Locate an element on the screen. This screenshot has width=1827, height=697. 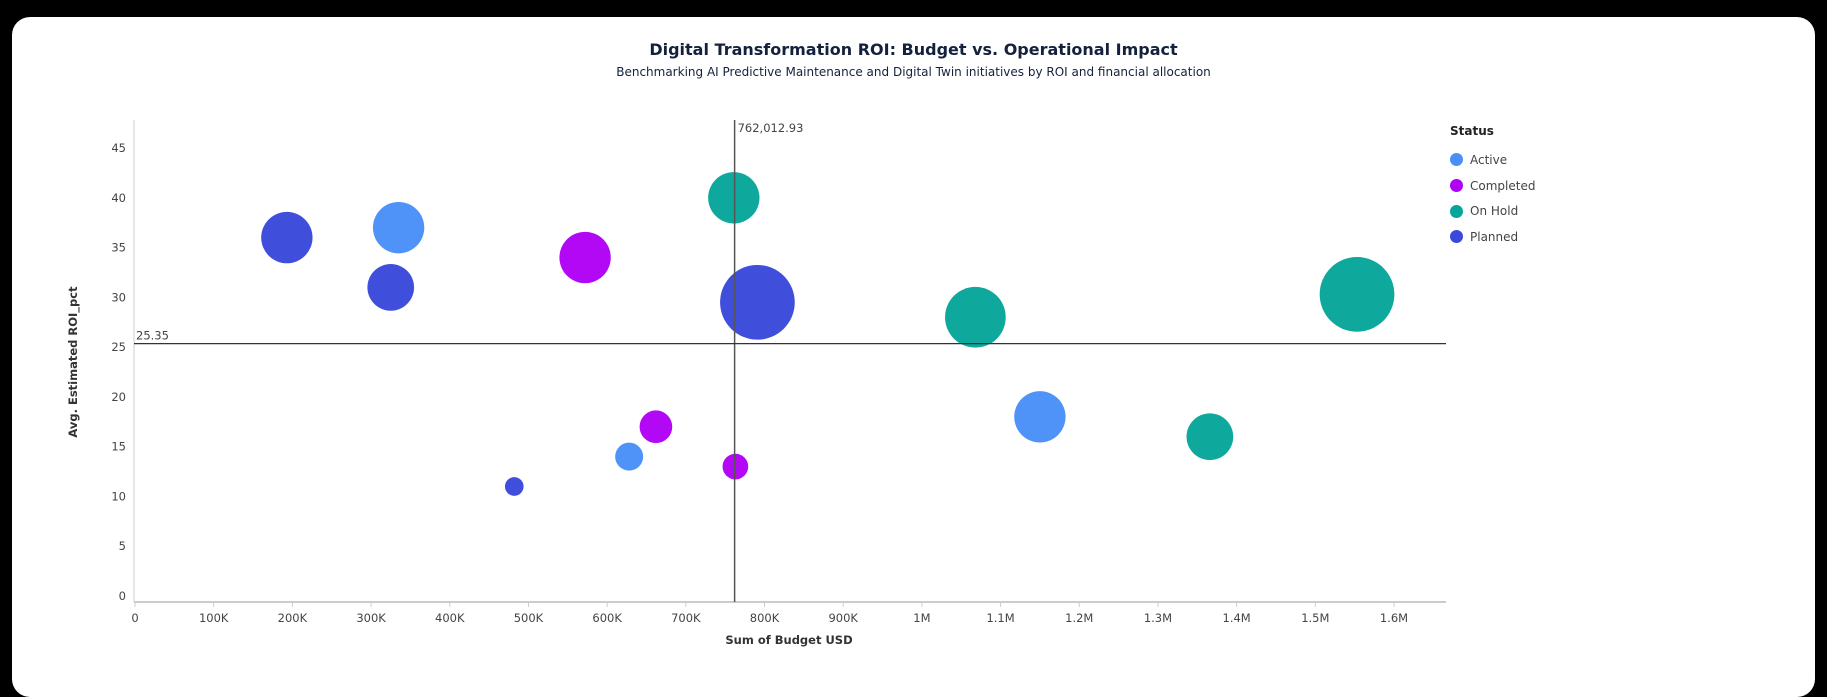
x-tick-label: 800K is located at coordinates (765, 618).